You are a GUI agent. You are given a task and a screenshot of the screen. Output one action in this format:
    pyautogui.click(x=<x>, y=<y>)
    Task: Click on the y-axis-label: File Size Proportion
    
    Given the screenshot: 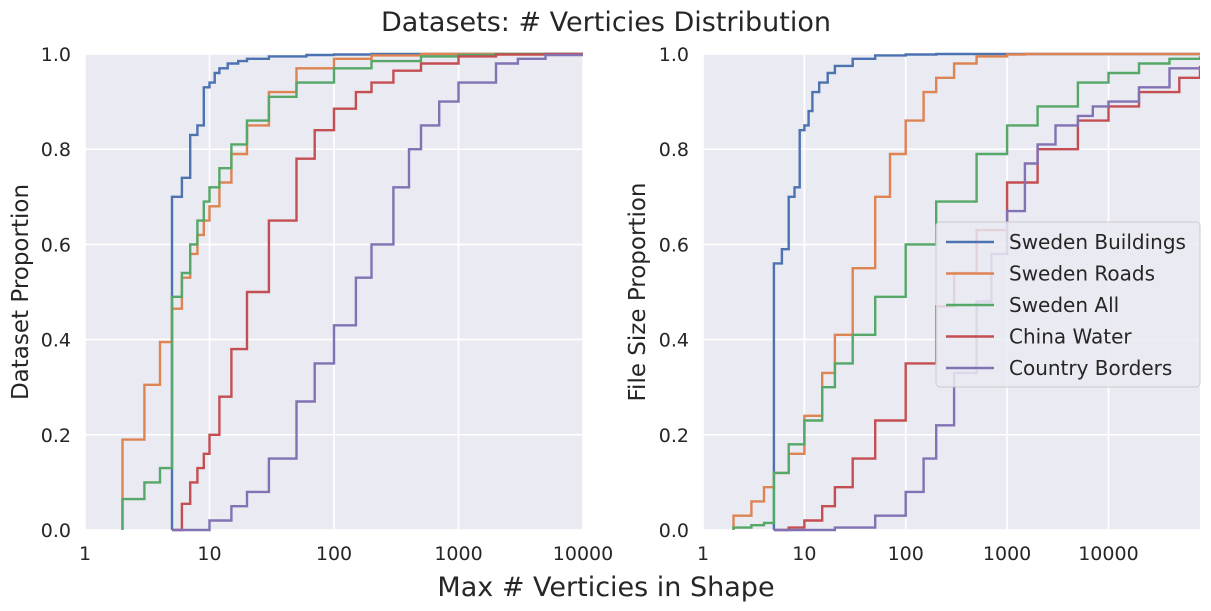 What is the action you would take?
    pyautogui.click(x=638, y=292)
    